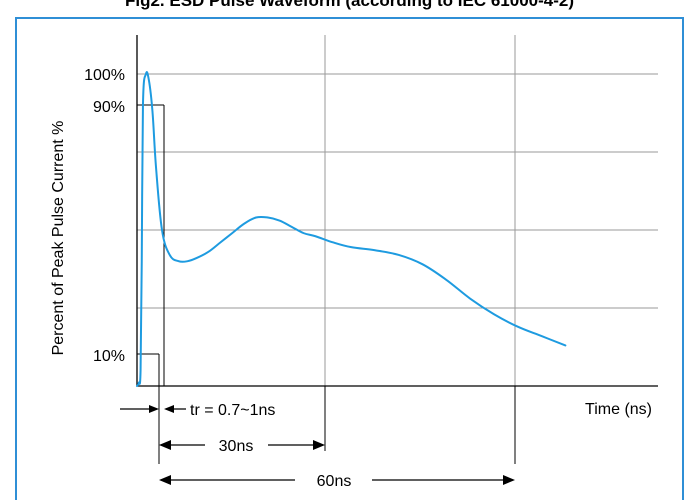  Describe the element at coordinates (165, 445) in the screenshot. I see `dim30-head-left` at that location.